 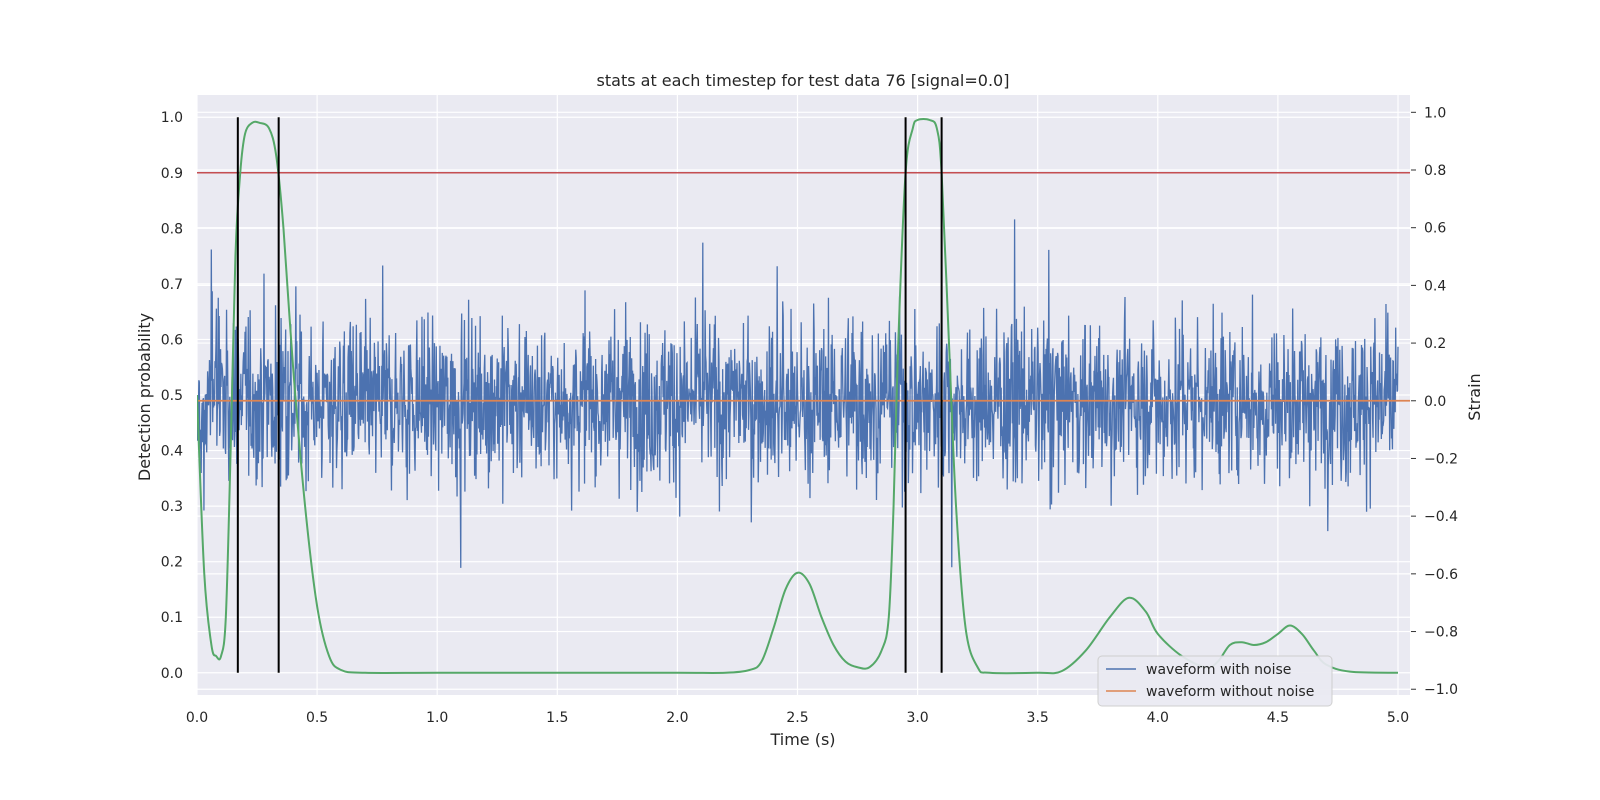 I want to click on y-tick-label: 1.0, so click(x=172, y=118).